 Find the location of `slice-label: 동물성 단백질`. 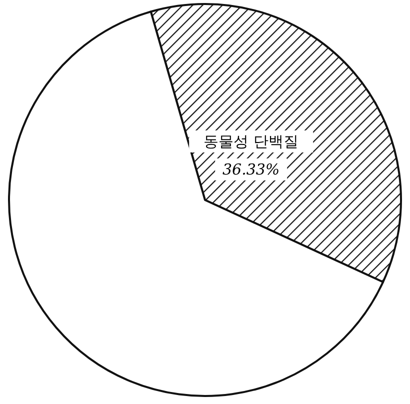

slice-label: 동물성 단백질 is located at coordinates (251, 141).